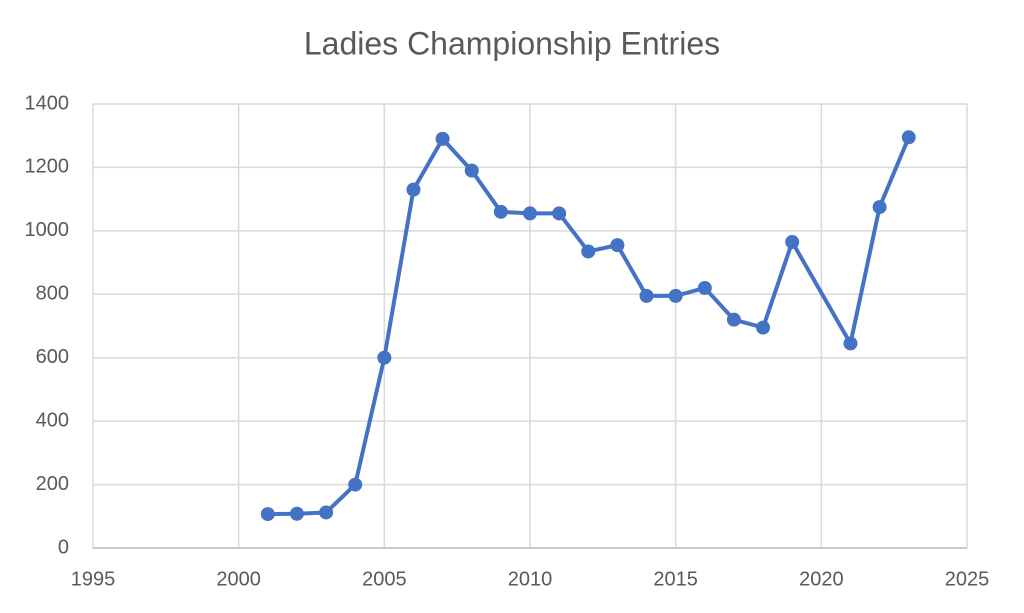 This screenshot has height=613, width=1024. What do you see at coordinates (675, 579) in the screenshot?
I see `x-tick-label: 2015` at bounding box center [675, 579].